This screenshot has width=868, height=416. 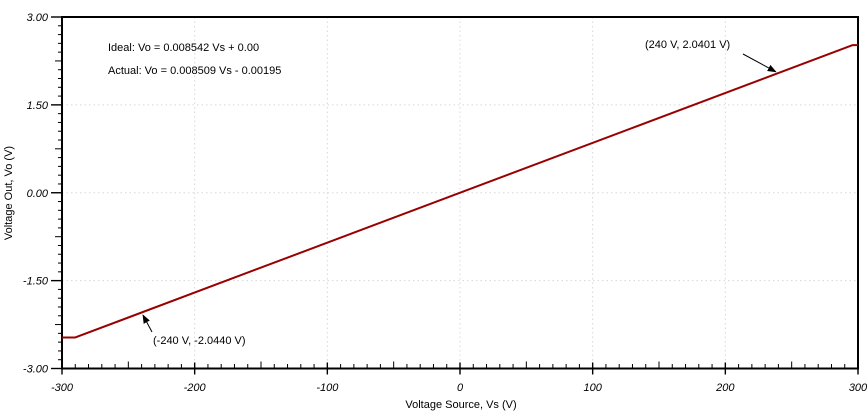 I want to click on x-axis-title: Voltage Source, Vs (V), so click(x=461, y=405).